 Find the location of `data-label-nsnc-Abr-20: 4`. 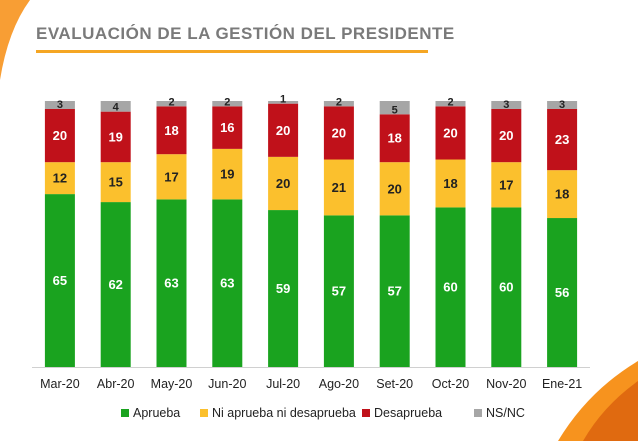

data-label-nsnc-Abr-20: 4 is located at coordinates (116, 108).